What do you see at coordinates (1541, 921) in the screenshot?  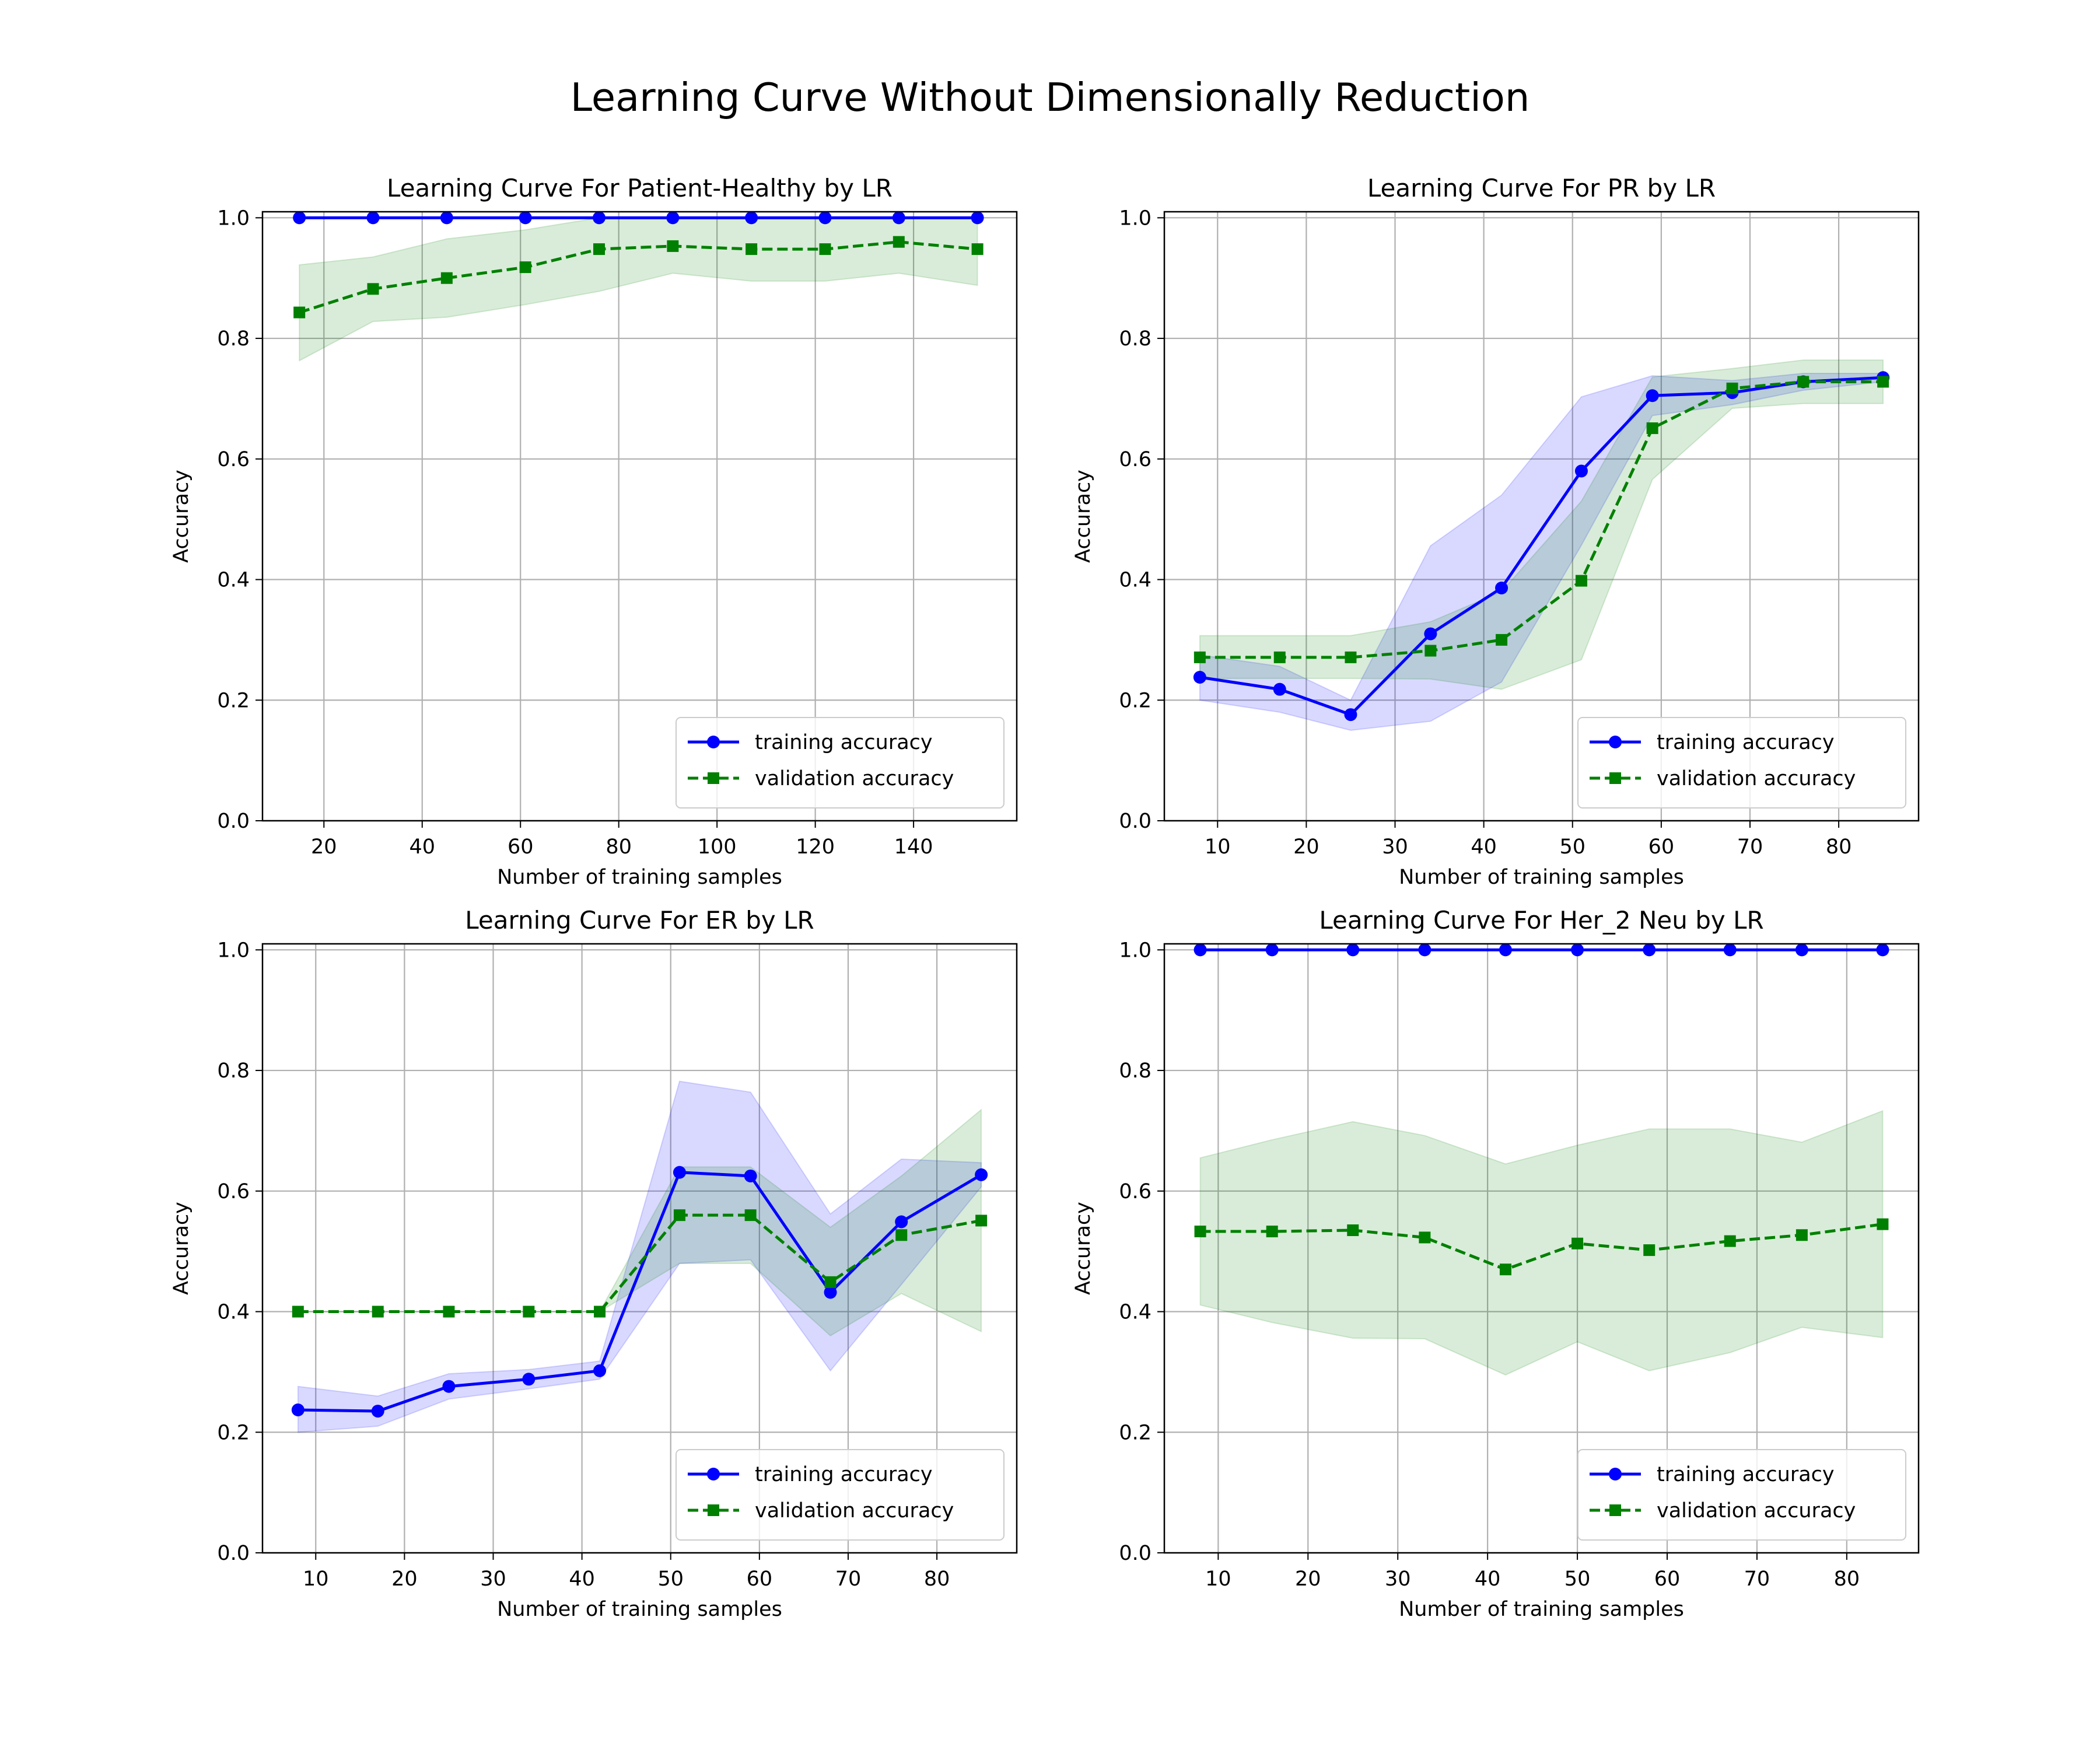 I see `subplot-title: Learning Curve For Her_2 Neu by LR` at bounding box center [1541, 921].